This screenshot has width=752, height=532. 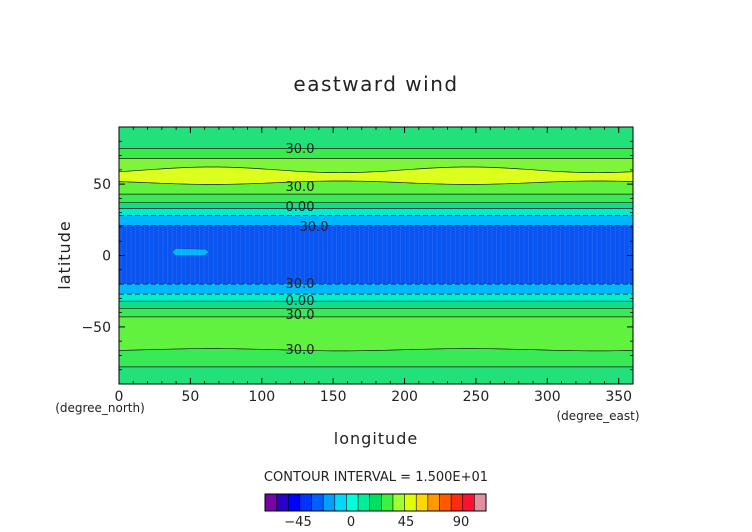 I want to click on x-tick-label: 100, so click(x=261, y=397).